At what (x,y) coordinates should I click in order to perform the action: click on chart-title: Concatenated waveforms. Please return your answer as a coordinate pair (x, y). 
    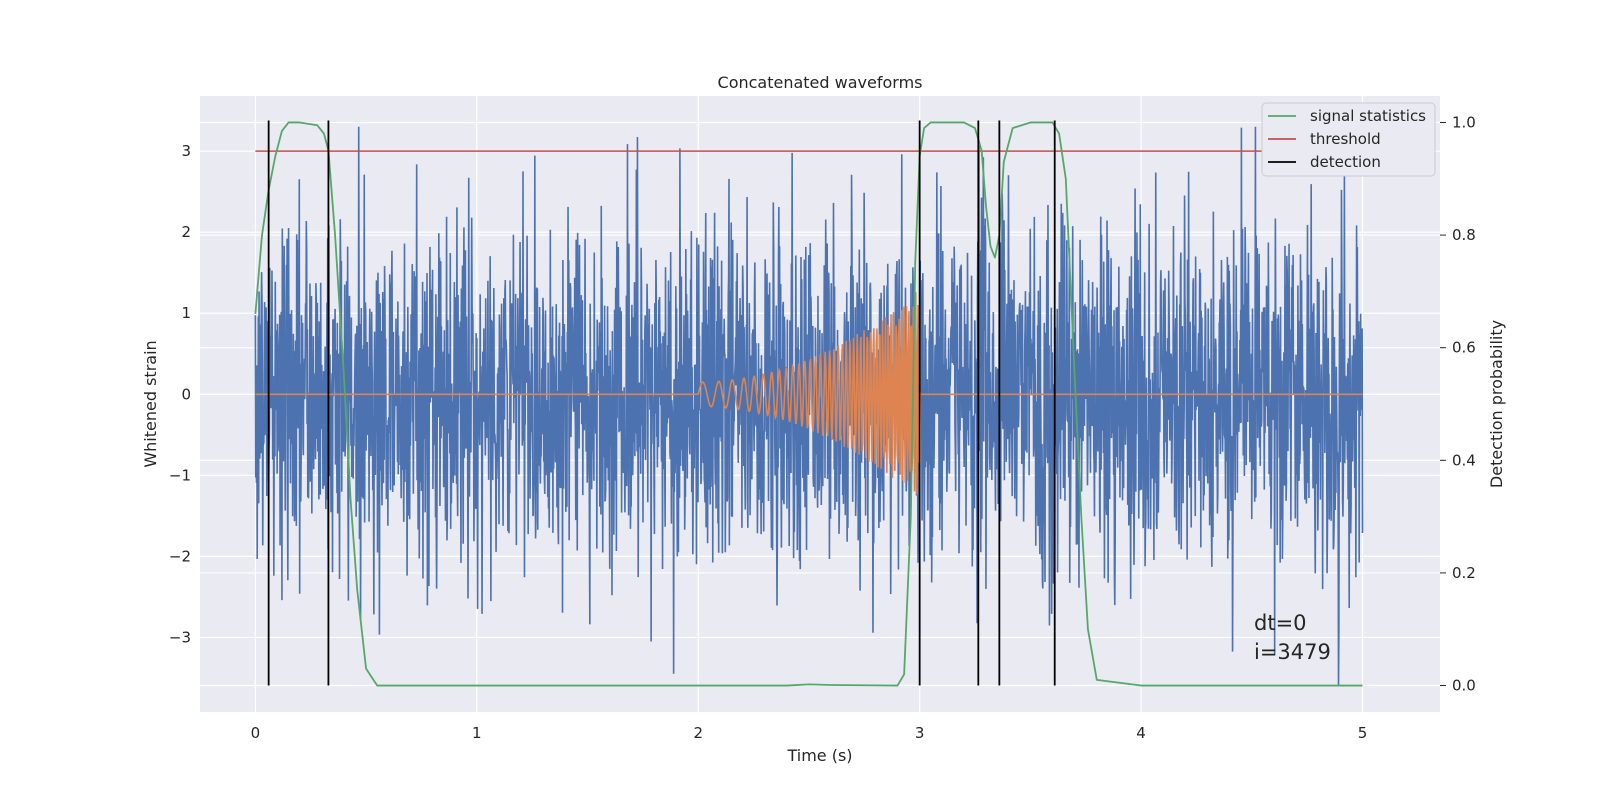
    Looking at the image, I should click on (820, 82).